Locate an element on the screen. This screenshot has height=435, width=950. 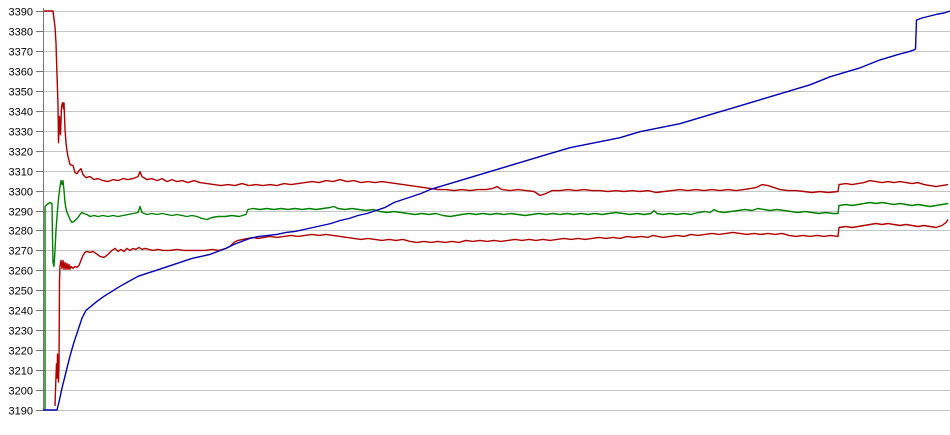
y-axis-tick-label: 3310 is located at coordinates (21, 173).